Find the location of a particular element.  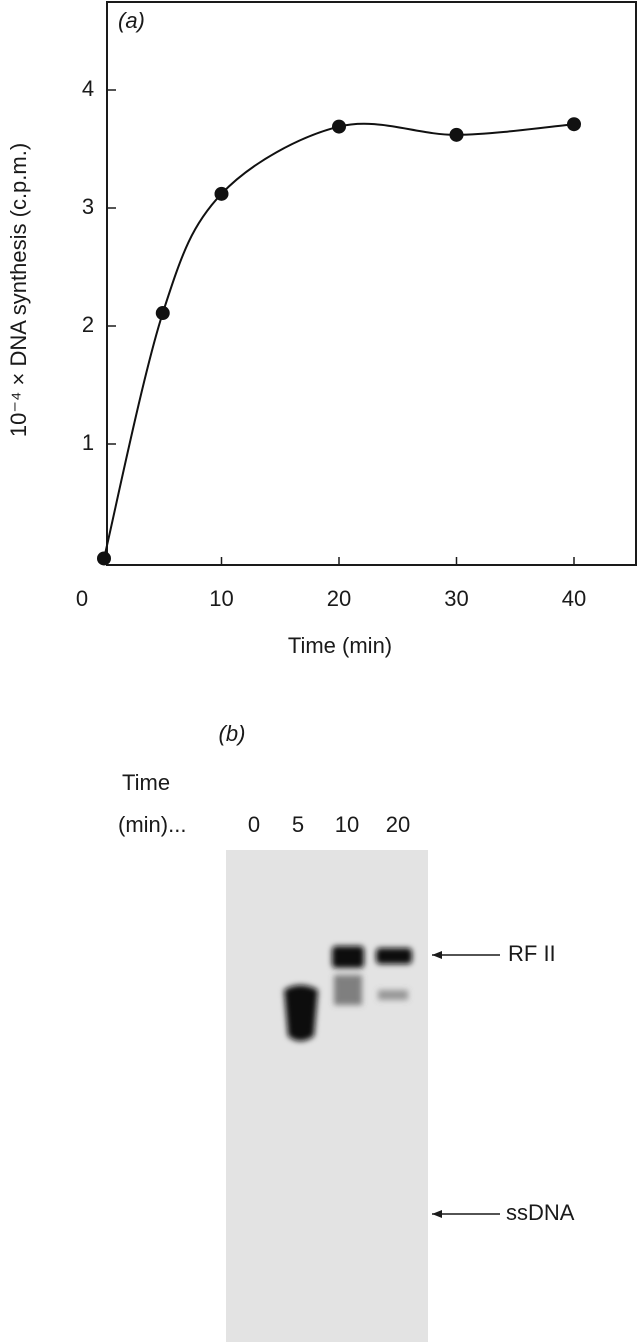

y-tick-label: 3 is located at coordinates (88, 206).